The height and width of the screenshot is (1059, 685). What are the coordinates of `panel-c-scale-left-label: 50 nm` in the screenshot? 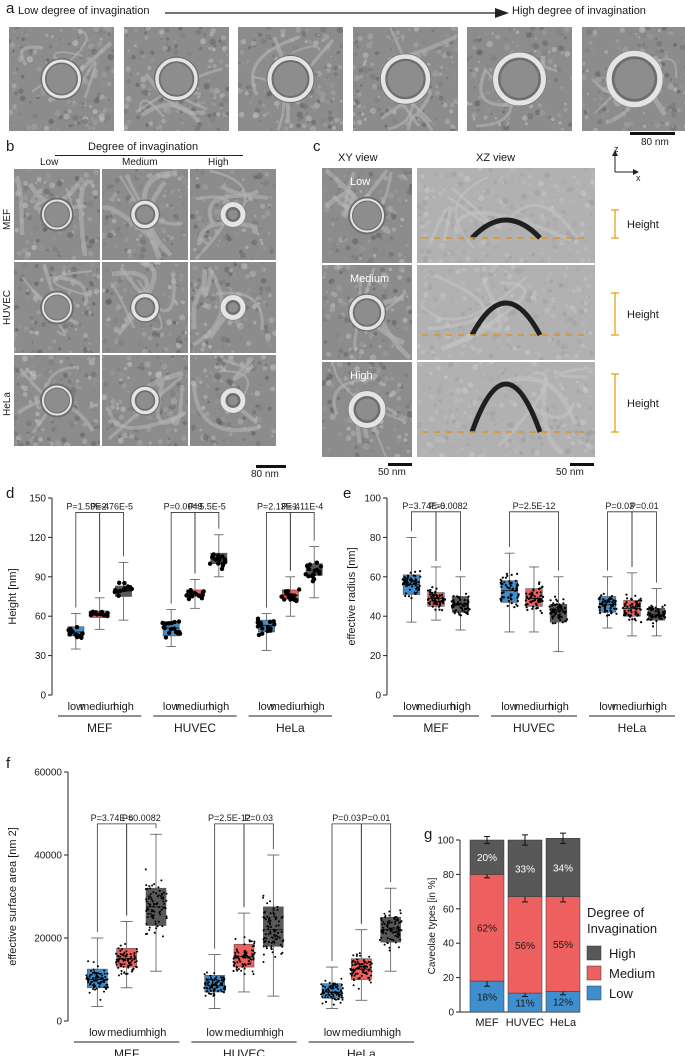 It's located at (392, 472).